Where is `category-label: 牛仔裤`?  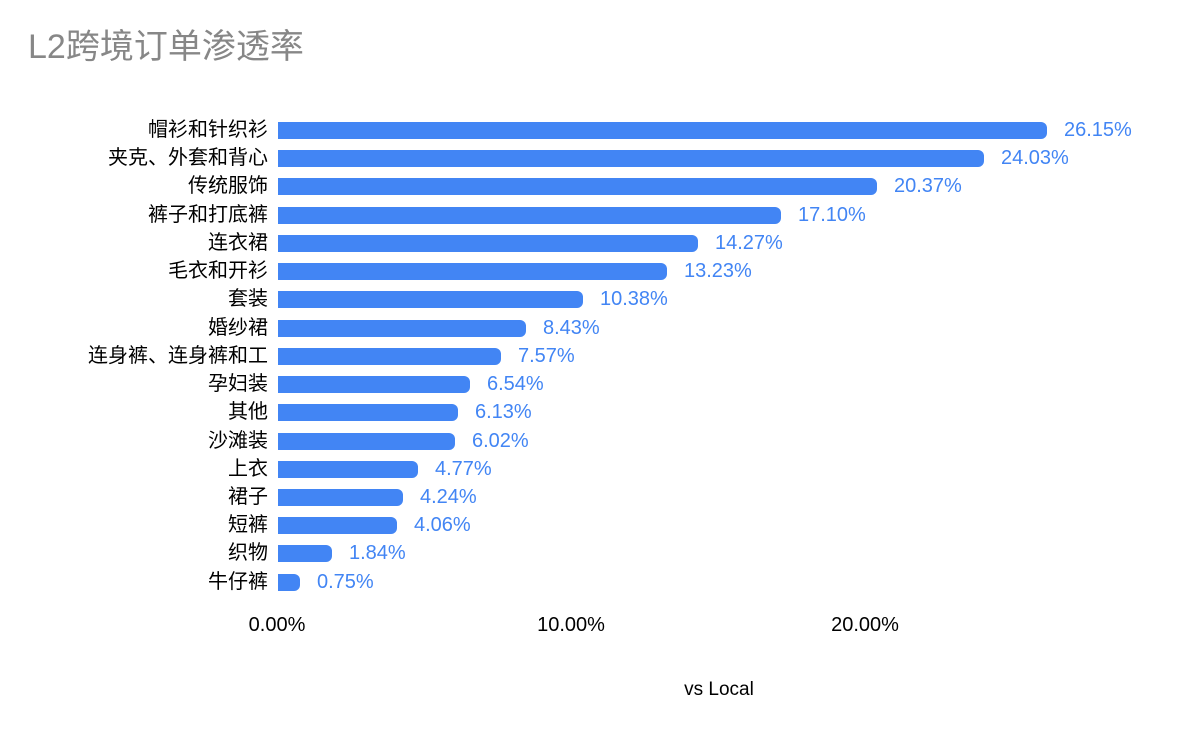
category-label: 牛仔裤 is located at coordinates (238, 582).